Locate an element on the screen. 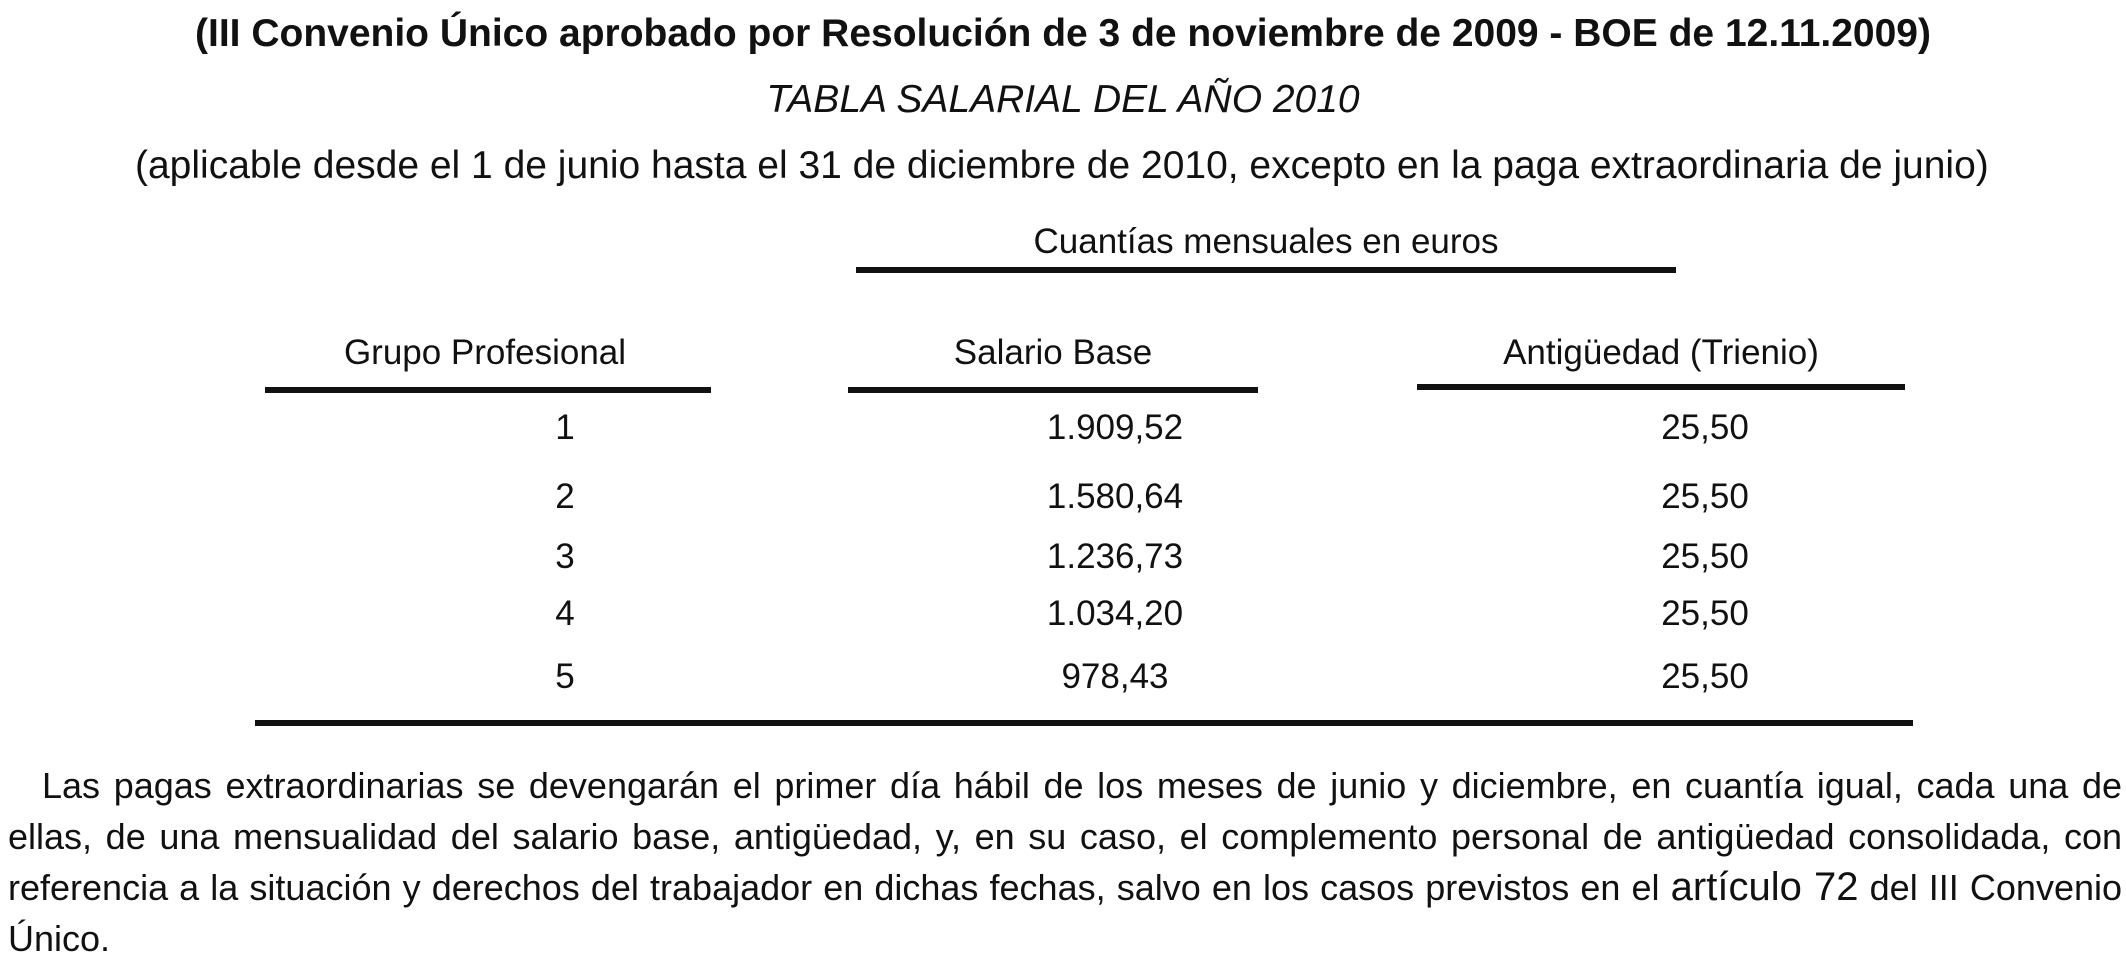 This screenshot has width=2126, height=964. cell-grupo: 4 is located at coordinates (565, 613).